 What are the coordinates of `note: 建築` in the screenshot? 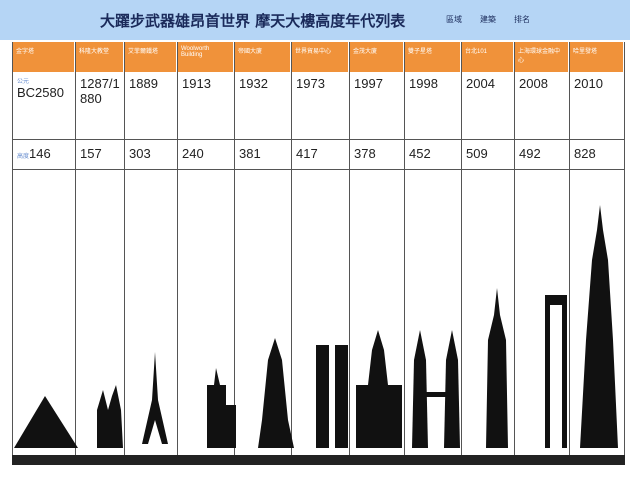 It's located at (488, 19).